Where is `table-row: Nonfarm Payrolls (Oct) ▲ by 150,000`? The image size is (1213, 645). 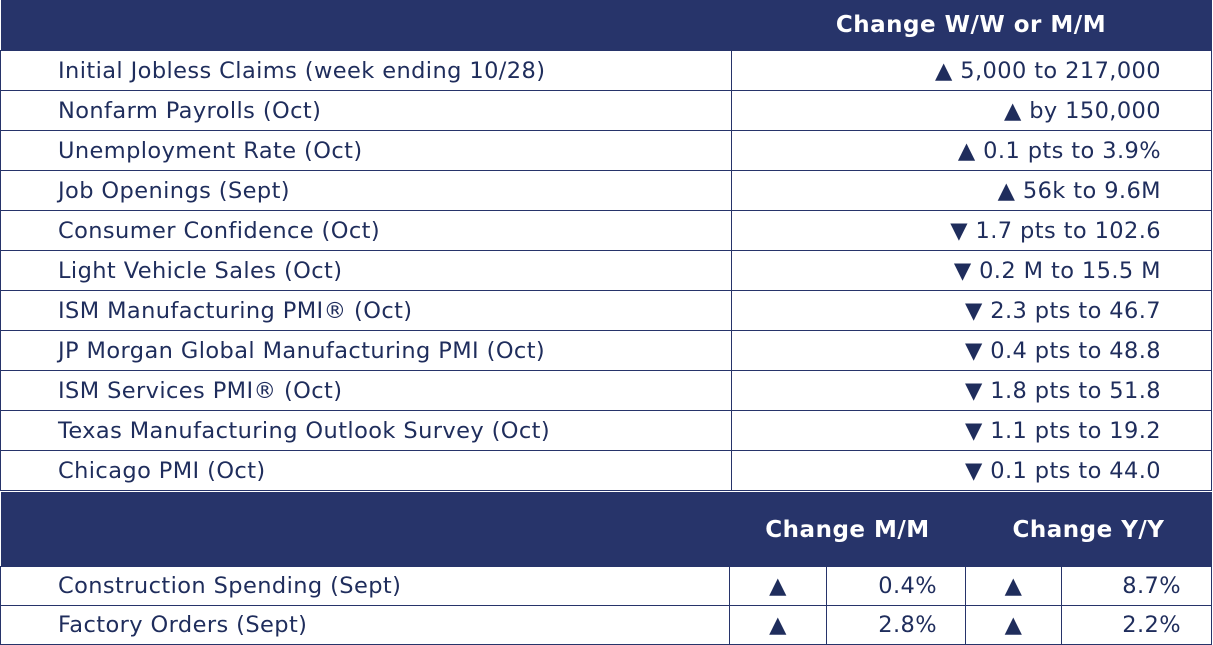 table-row: Nonfarm Payrolls (Oct) ▲ by 150,000 is located at coordinates (606, 110).